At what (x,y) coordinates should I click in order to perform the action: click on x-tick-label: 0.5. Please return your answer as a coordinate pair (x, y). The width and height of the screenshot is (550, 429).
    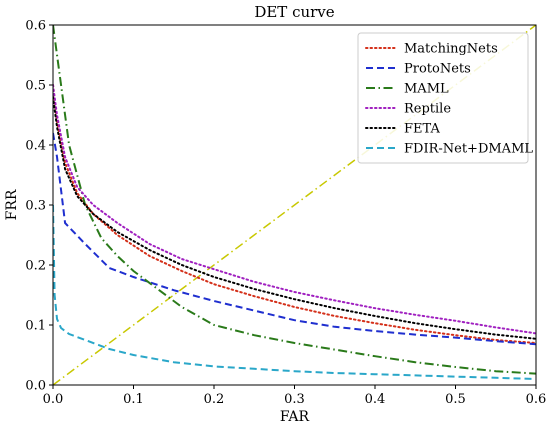
    Looking at the image, I should click on (455, 399).